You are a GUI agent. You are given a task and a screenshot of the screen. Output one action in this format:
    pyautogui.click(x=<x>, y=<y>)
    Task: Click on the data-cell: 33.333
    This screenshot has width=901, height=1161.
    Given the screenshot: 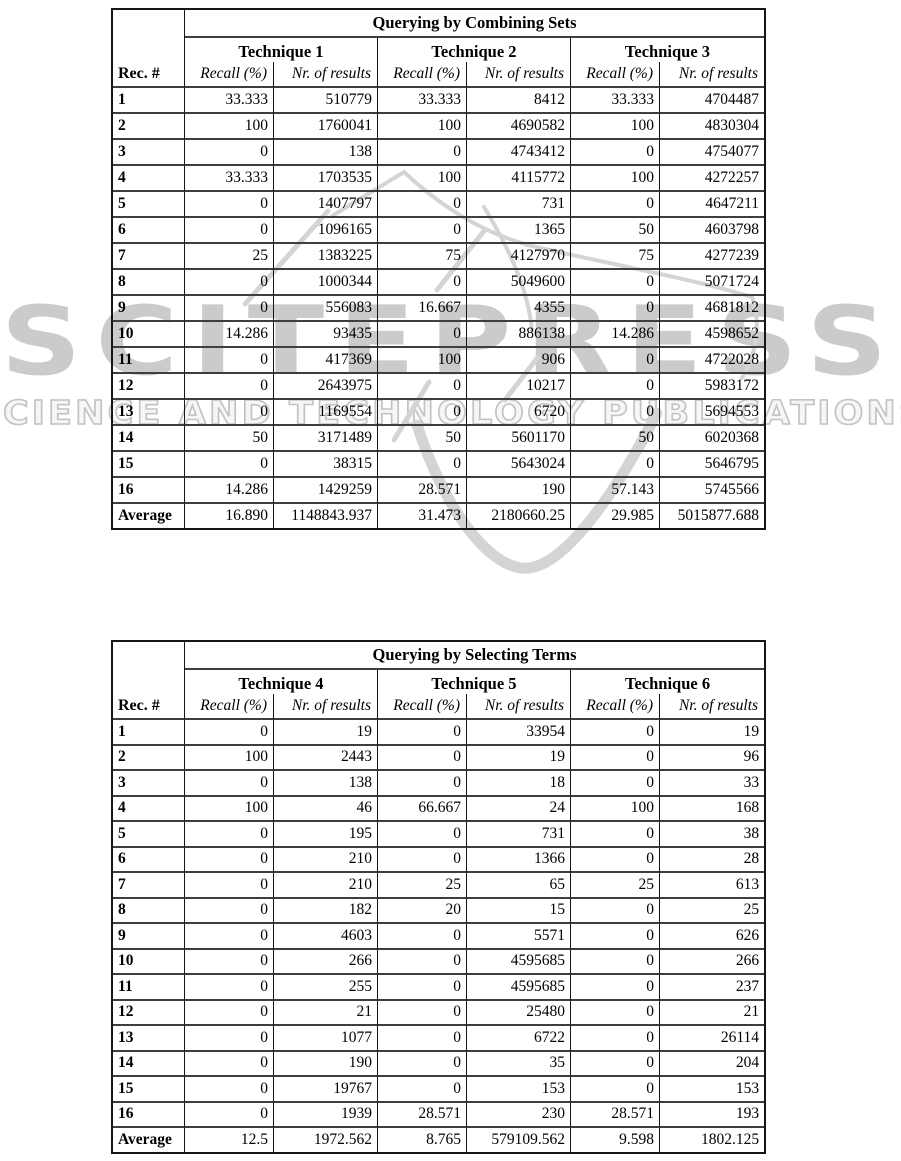 What is the action you would take?
    pyautogui.click(x=422, y=101)
    